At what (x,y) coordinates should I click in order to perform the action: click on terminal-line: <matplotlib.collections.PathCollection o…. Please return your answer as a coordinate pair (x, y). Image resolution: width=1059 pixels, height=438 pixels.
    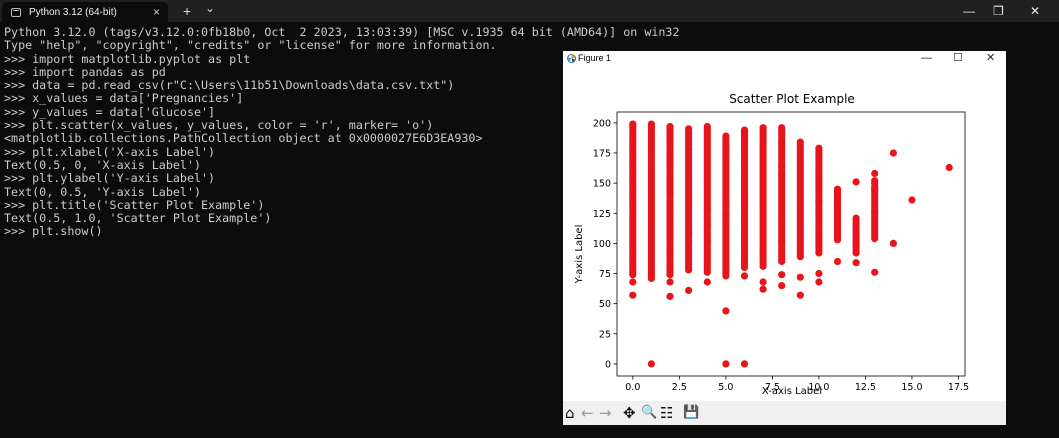
    Looking at the image, I should click on (243, 138).